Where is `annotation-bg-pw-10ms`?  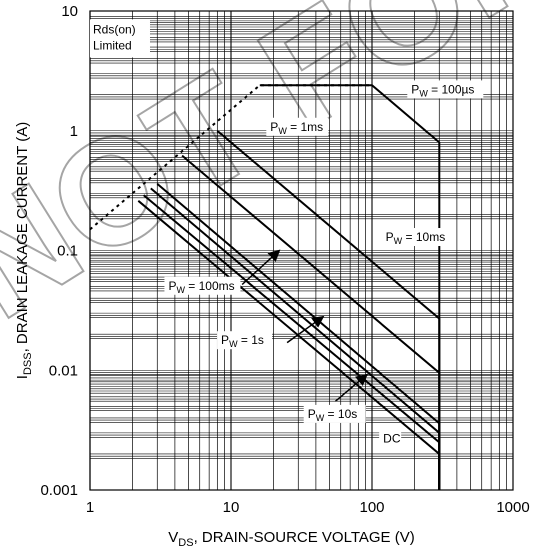 annotation-bg-pw-10ms is located at coordinates (416, 237).